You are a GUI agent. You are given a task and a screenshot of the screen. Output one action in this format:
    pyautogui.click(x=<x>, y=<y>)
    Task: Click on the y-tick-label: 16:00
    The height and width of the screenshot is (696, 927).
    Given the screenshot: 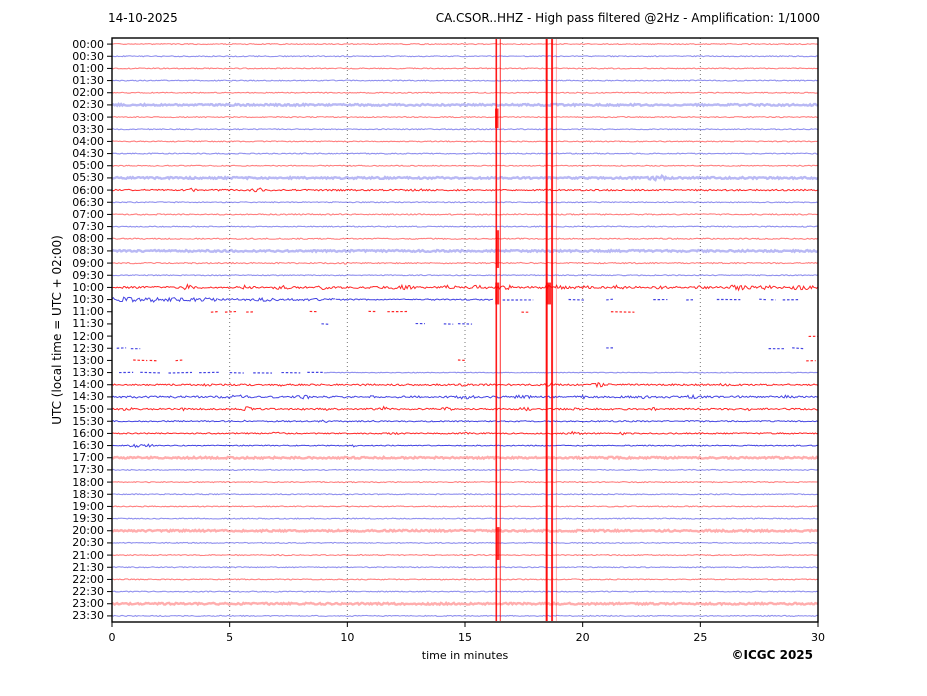 What is the action you would take?
    pyautogui.click(x=88, y=433)
    